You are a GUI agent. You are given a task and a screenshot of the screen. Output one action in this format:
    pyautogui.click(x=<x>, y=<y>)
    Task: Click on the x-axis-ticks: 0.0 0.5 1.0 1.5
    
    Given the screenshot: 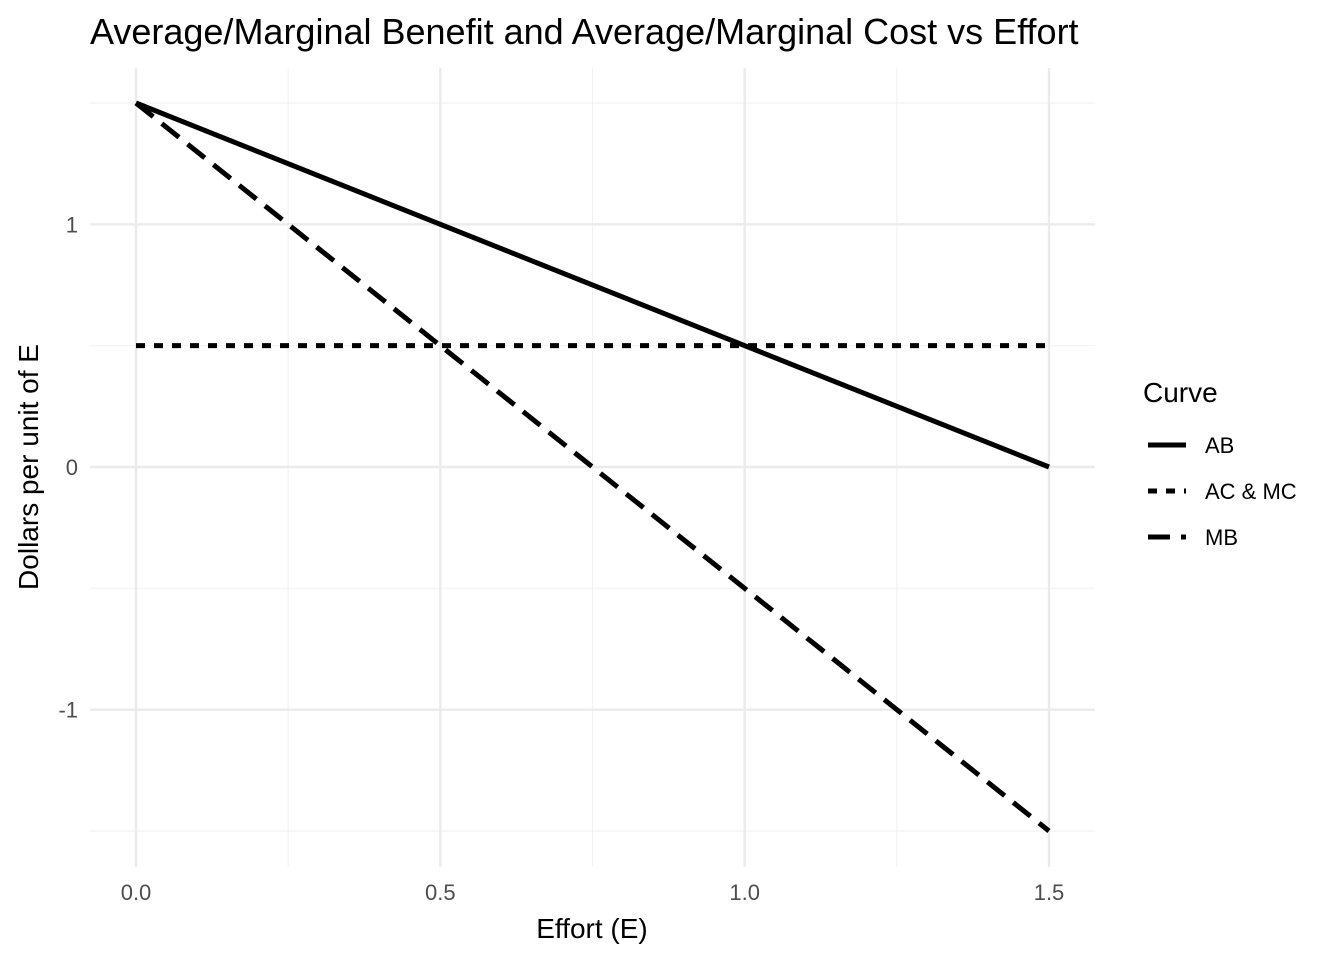 What is the action you would take?
    pyautogui.click(x=593, y=892)
    